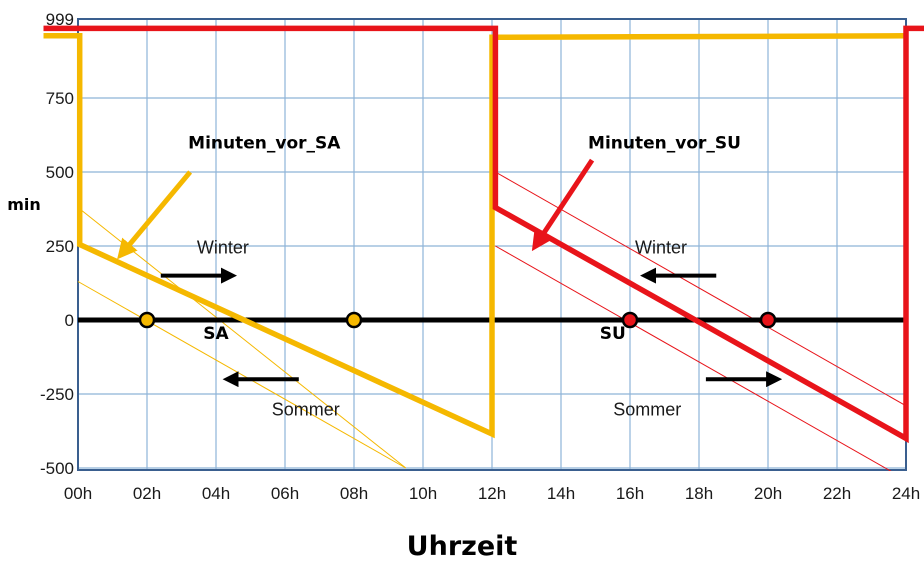  Describe the element at coordinates (57, 468) in the screenshot. I see `y-tick-label: -500` at that location.